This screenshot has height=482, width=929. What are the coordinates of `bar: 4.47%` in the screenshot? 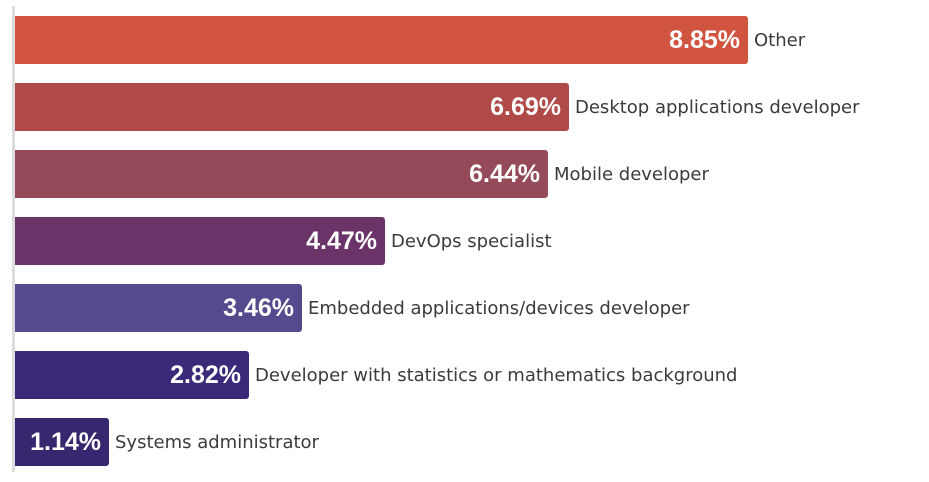 It's located at (200, 241).